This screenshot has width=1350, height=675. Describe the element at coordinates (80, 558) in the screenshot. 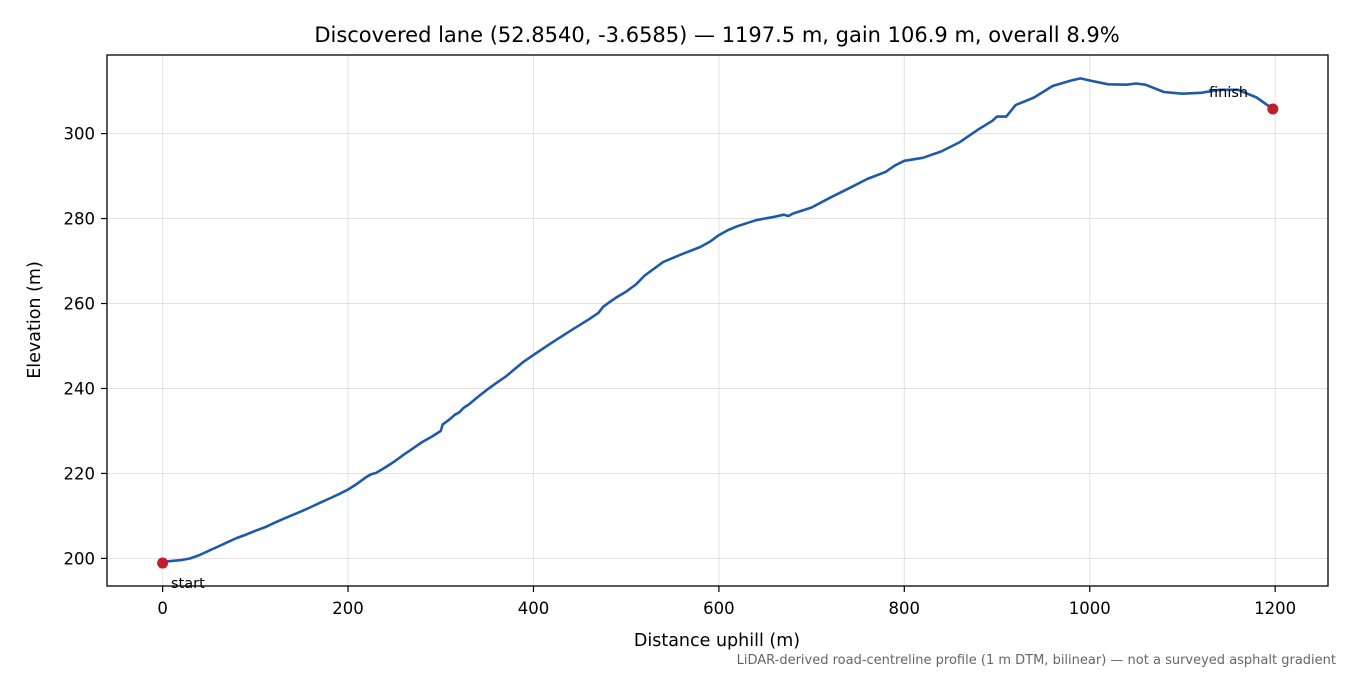

I see `y-tick-label: 200` at that location.